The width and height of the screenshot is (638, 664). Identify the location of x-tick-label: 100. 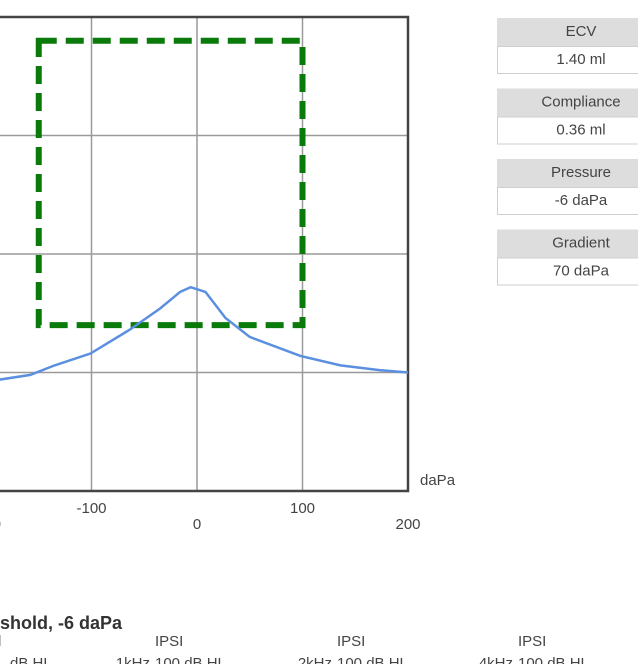
(302, 508).